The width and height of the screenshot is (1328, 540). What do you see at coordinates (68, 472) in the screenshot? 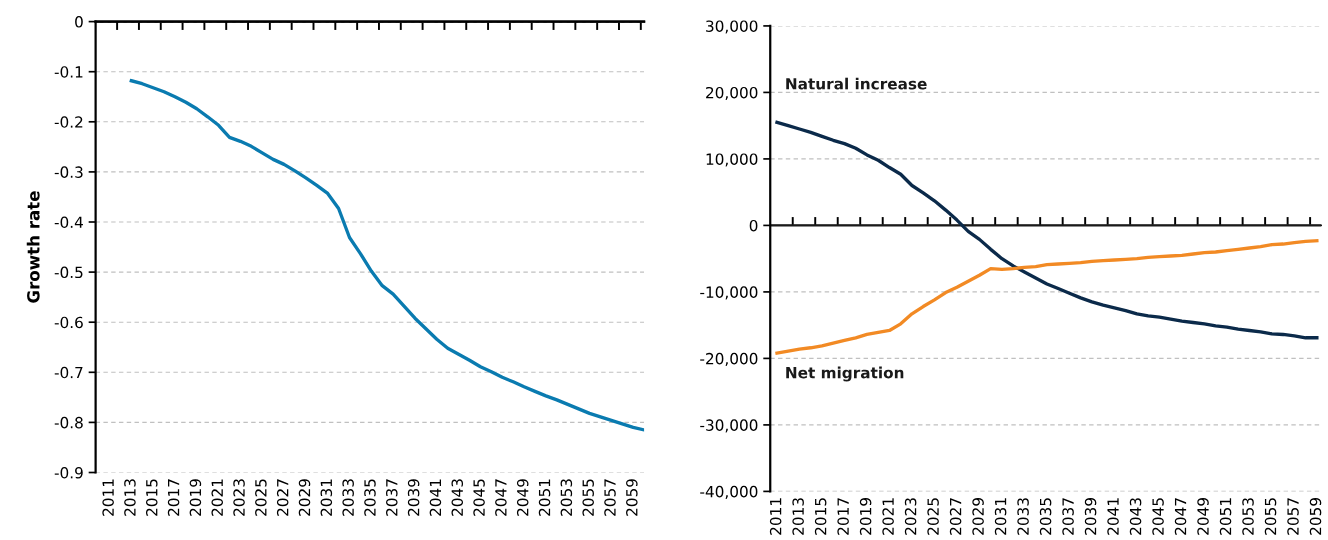
I see `y-tick-label: -0.9` at bounding box center [68, 472].